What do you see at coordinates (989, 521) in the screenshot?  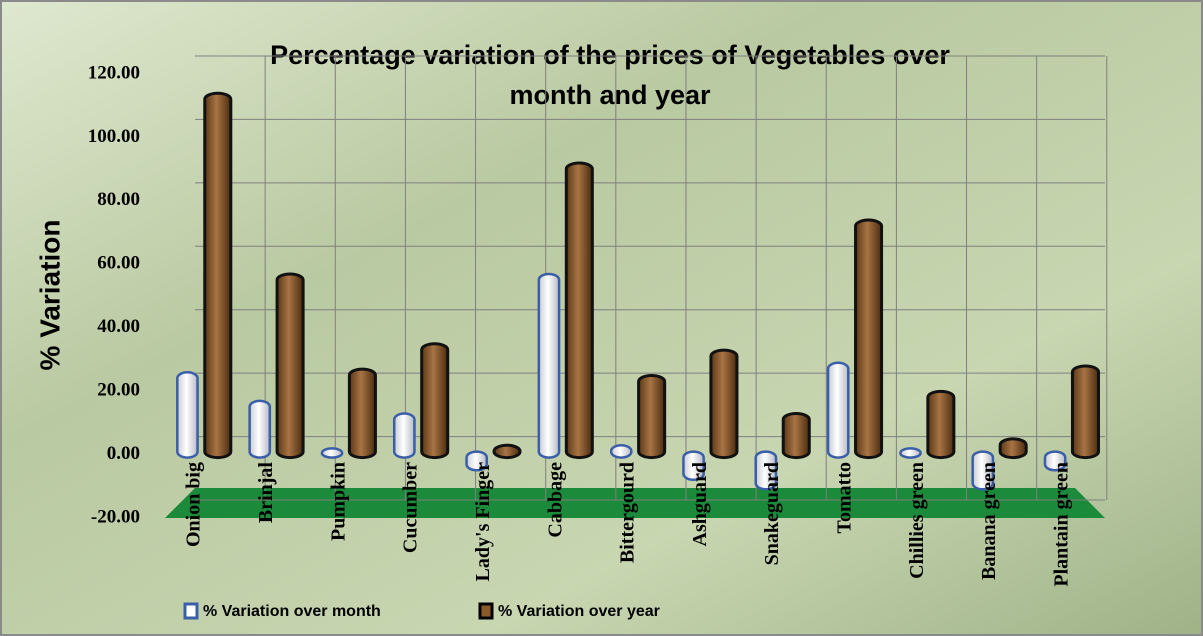 I see `x-tick-label: Banana green` at bounding box center [989, 521].